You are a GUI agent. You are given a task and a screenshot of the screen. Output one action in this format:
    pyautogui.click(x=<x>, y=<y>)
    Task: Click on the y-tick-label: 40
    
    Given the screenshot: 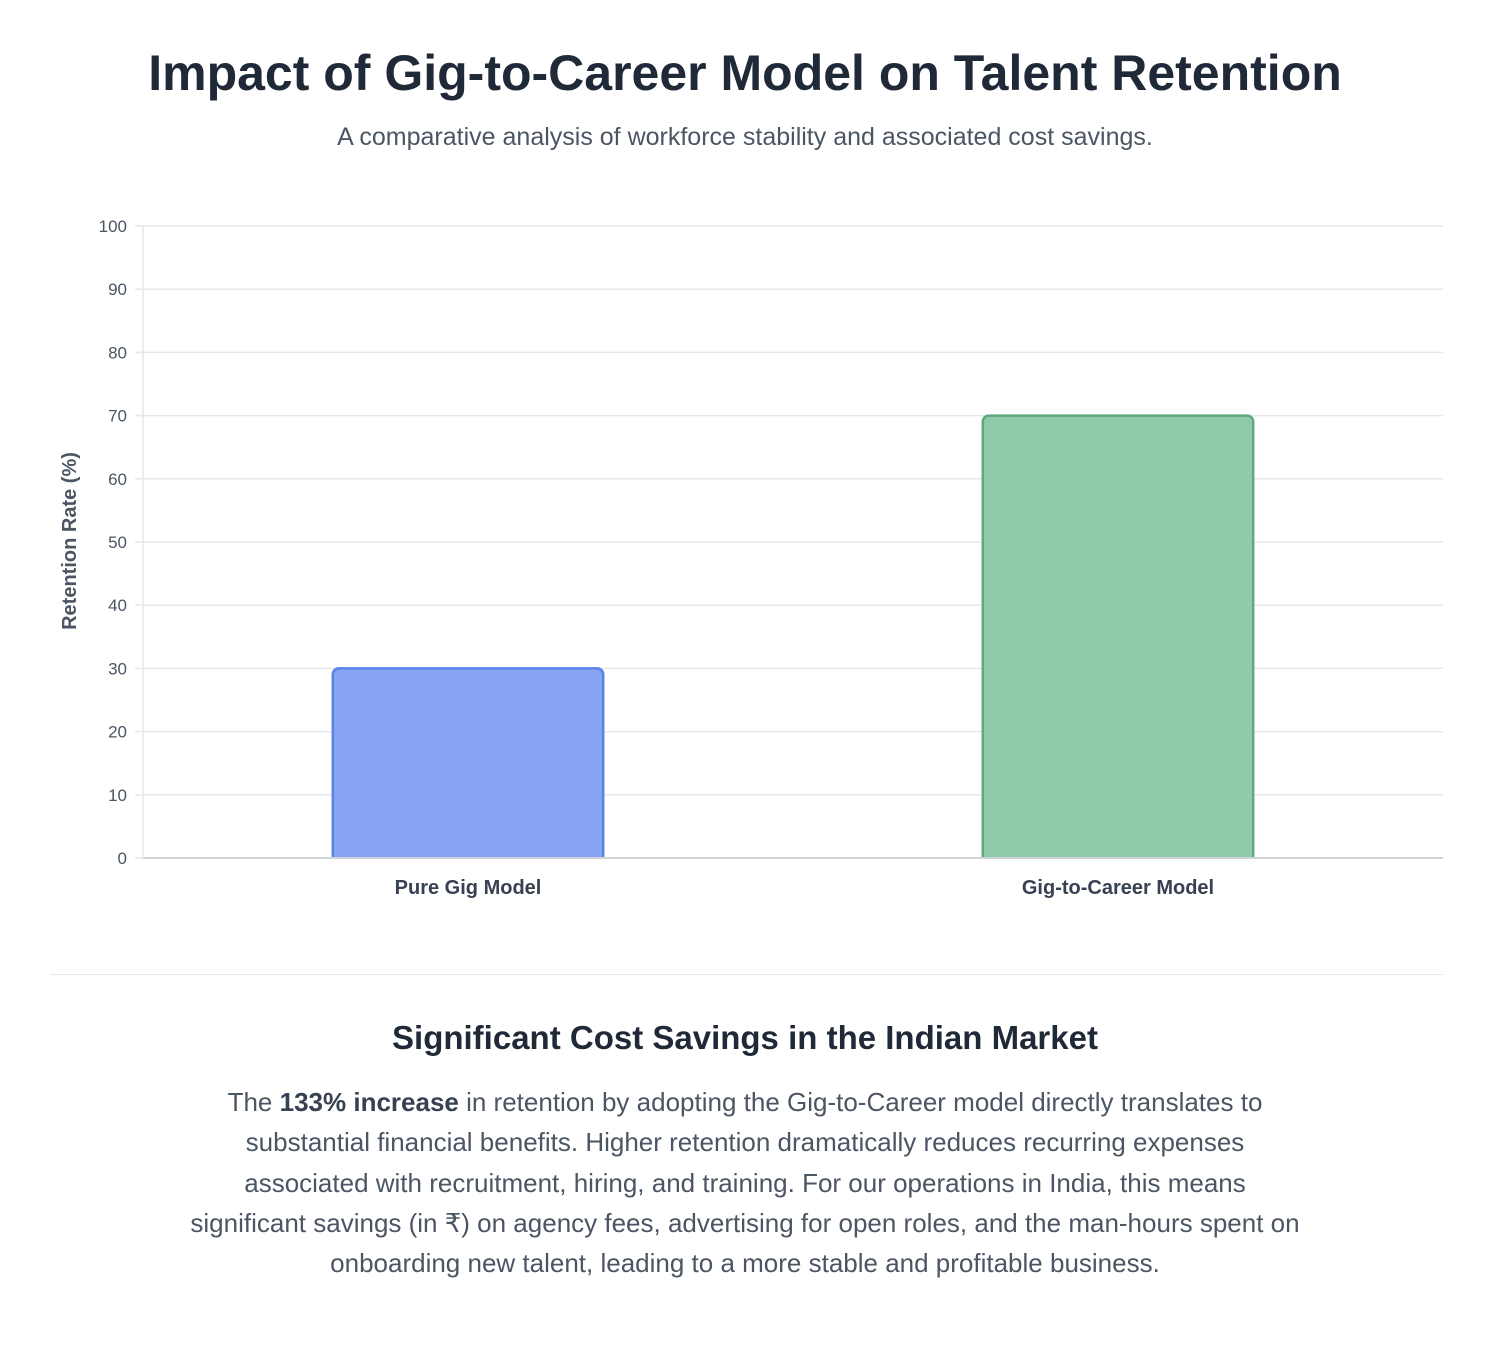 What is the action you would take?
    pyautogui.click(x=117, y=605)
    